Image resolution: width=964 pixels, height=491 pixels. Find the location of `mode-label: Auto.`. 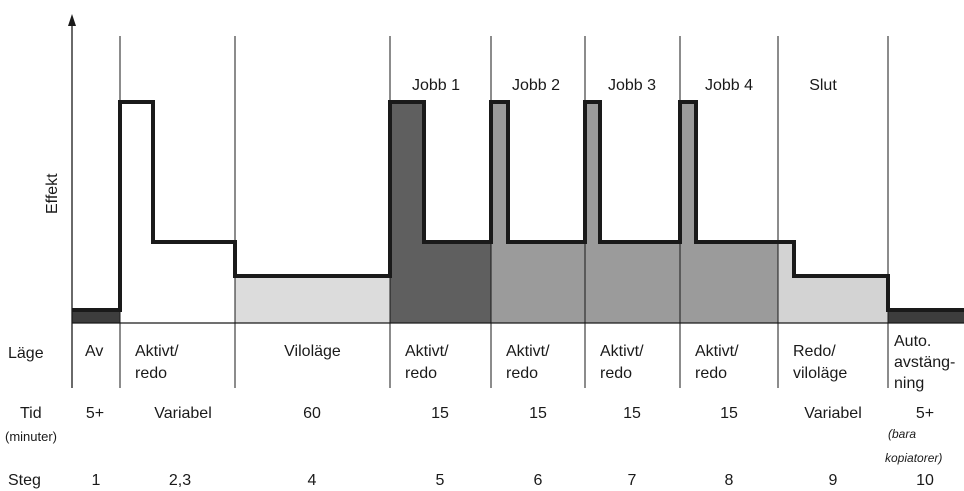

mode-label: Auto. is located at coordinates (912, 341).